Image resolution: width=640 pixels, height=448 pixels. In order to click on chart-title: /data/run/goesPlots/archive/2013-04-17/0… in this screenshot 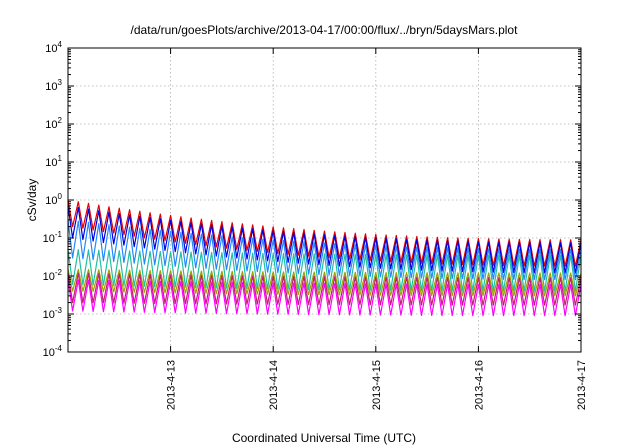, I will do `click(325, 30)`.